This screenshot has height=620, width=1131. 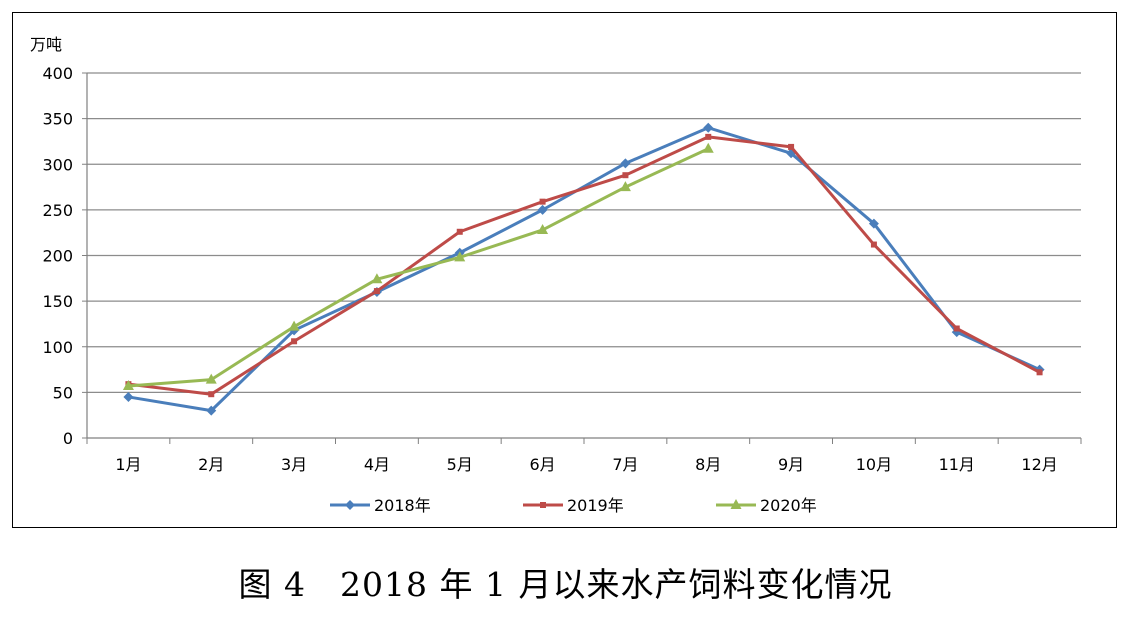 What do you see at coordinates (57, 301) in the screenshot?
I see `y-tick-label: 150` at bounding box center [57, 301].